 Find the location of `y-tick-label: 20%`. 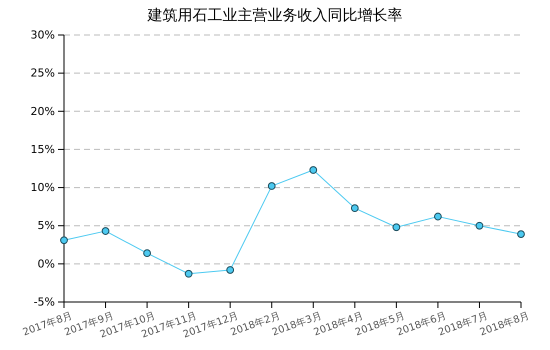

y-tick-label: 20% is located at coordinates (42, 111).